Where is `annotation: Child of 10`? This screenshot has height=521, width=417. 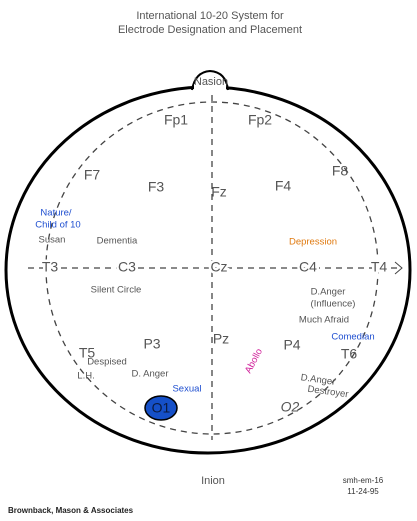 annotation: Child of 10 is located at coordinates (57, 225).